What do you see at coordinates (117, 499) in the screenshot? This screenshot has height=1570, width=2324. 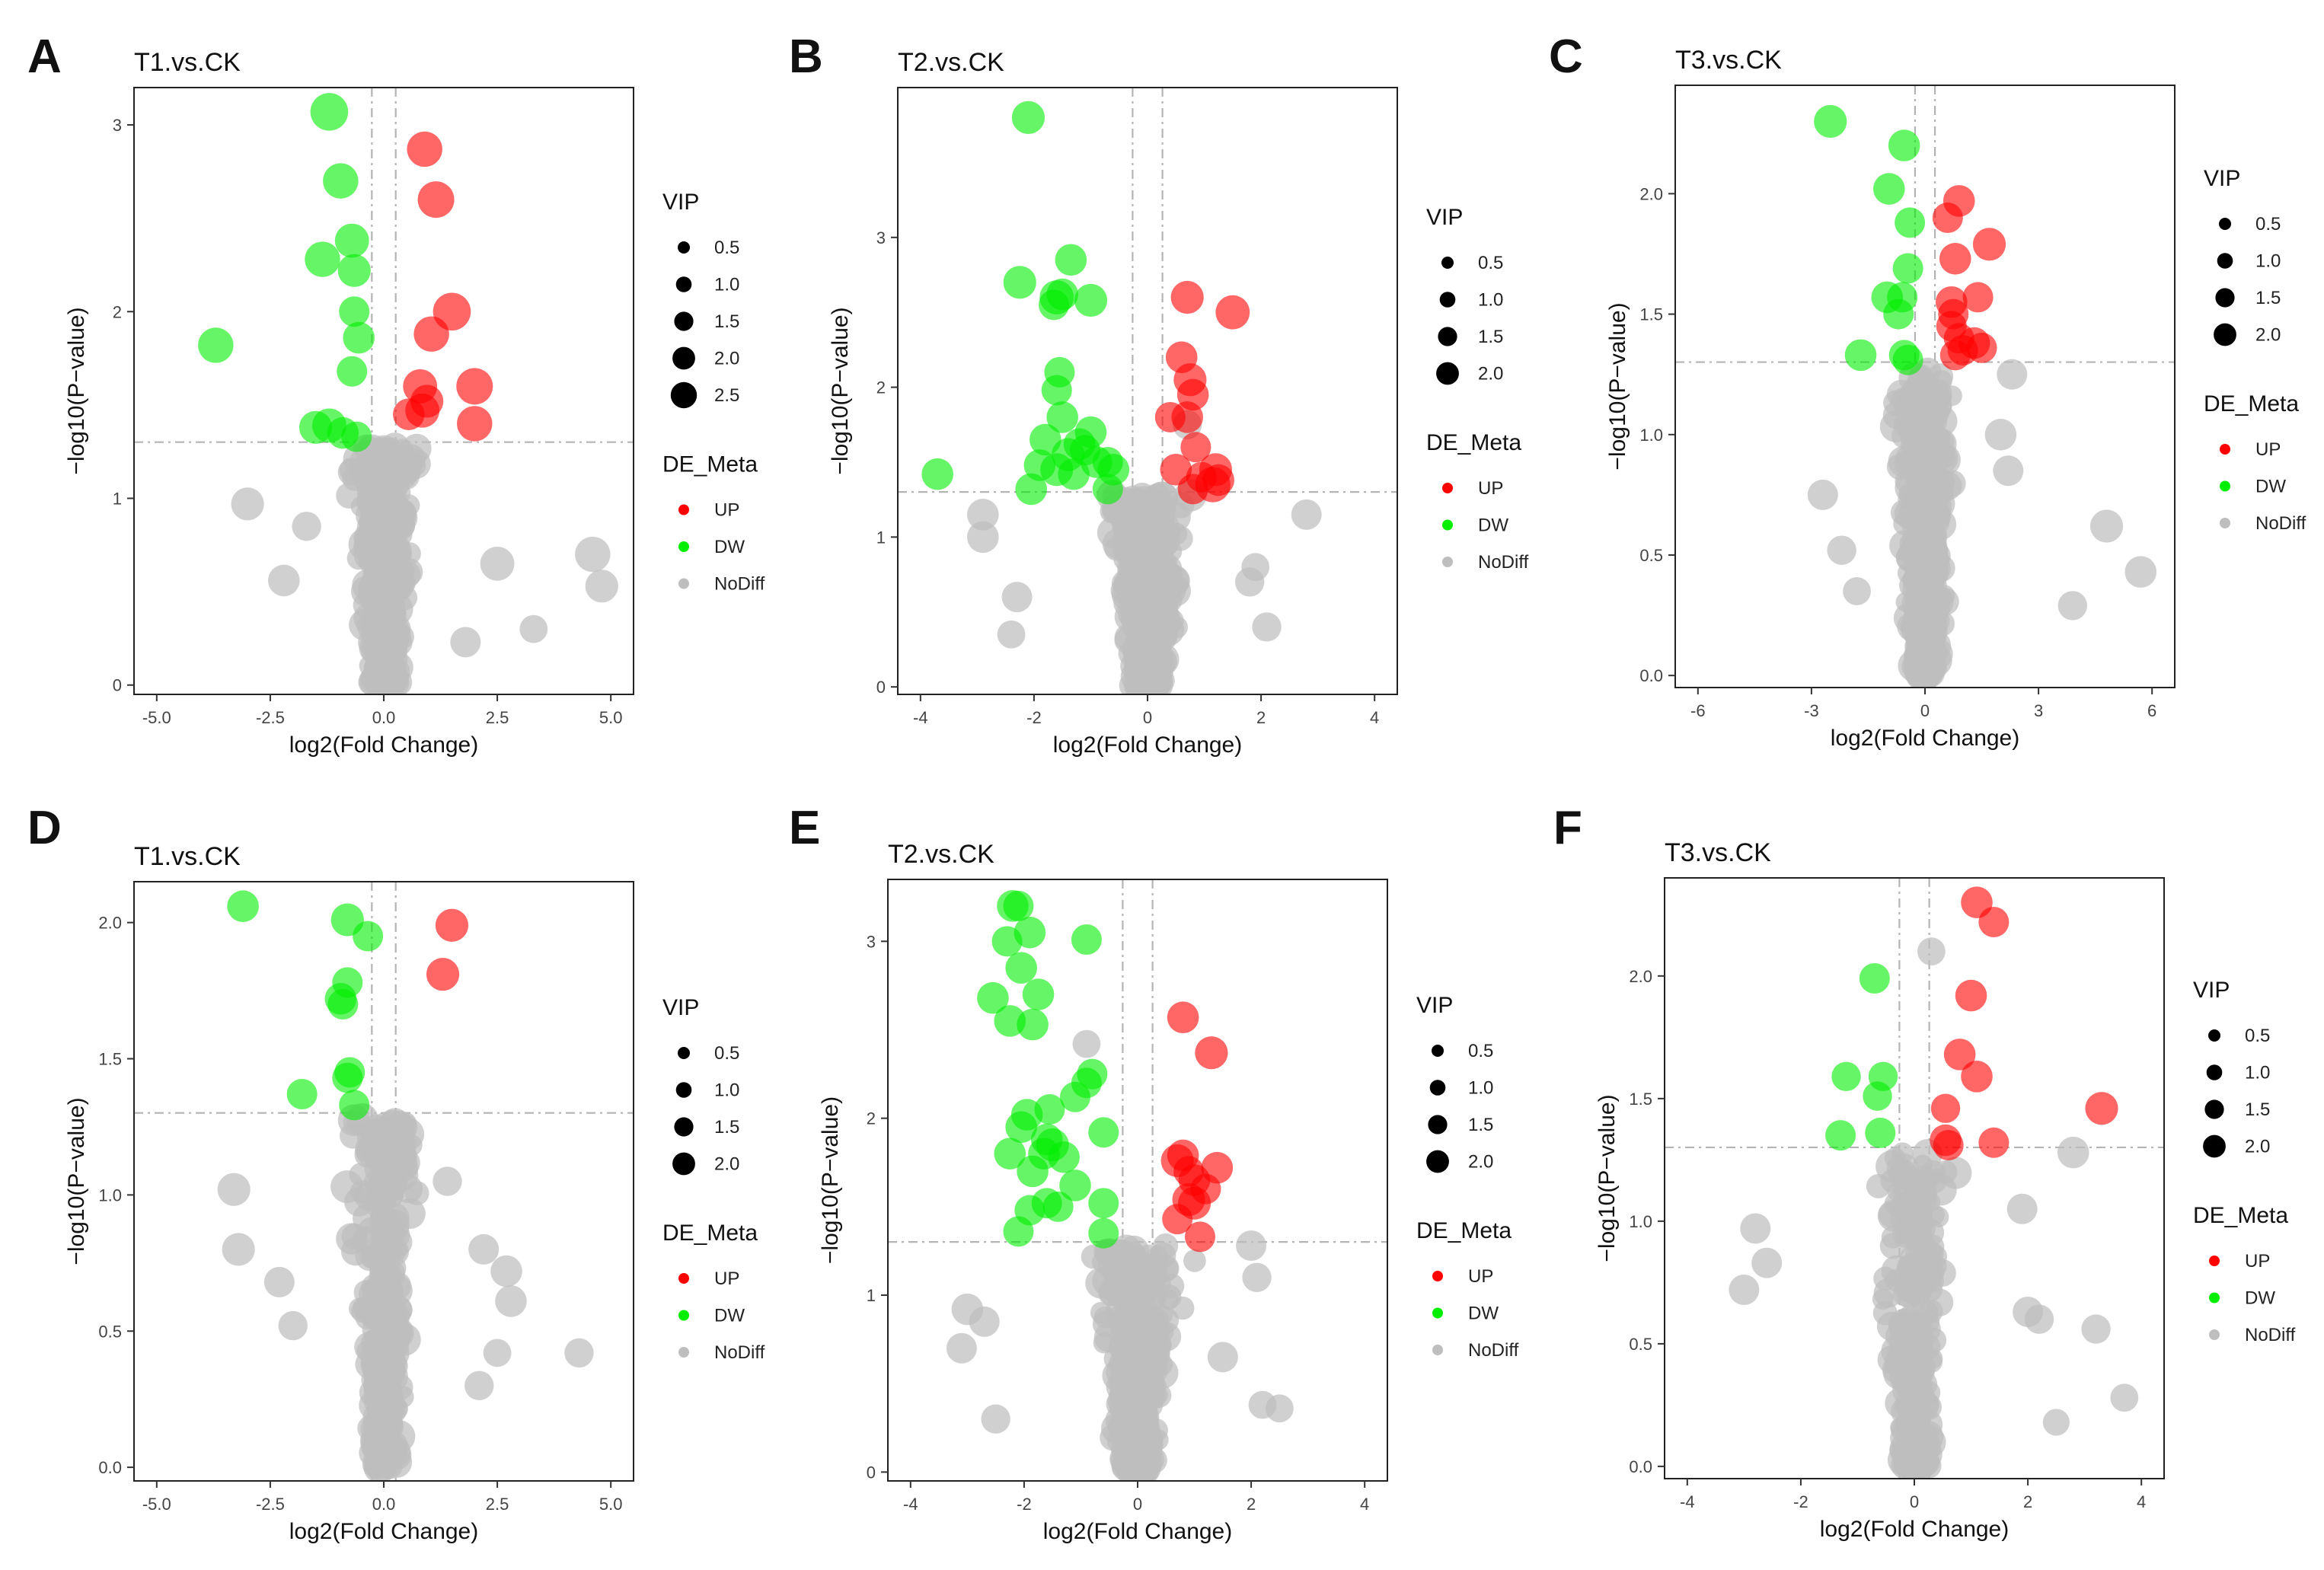 I see `y-tick-label: 1` at bounding box center [117, 499].